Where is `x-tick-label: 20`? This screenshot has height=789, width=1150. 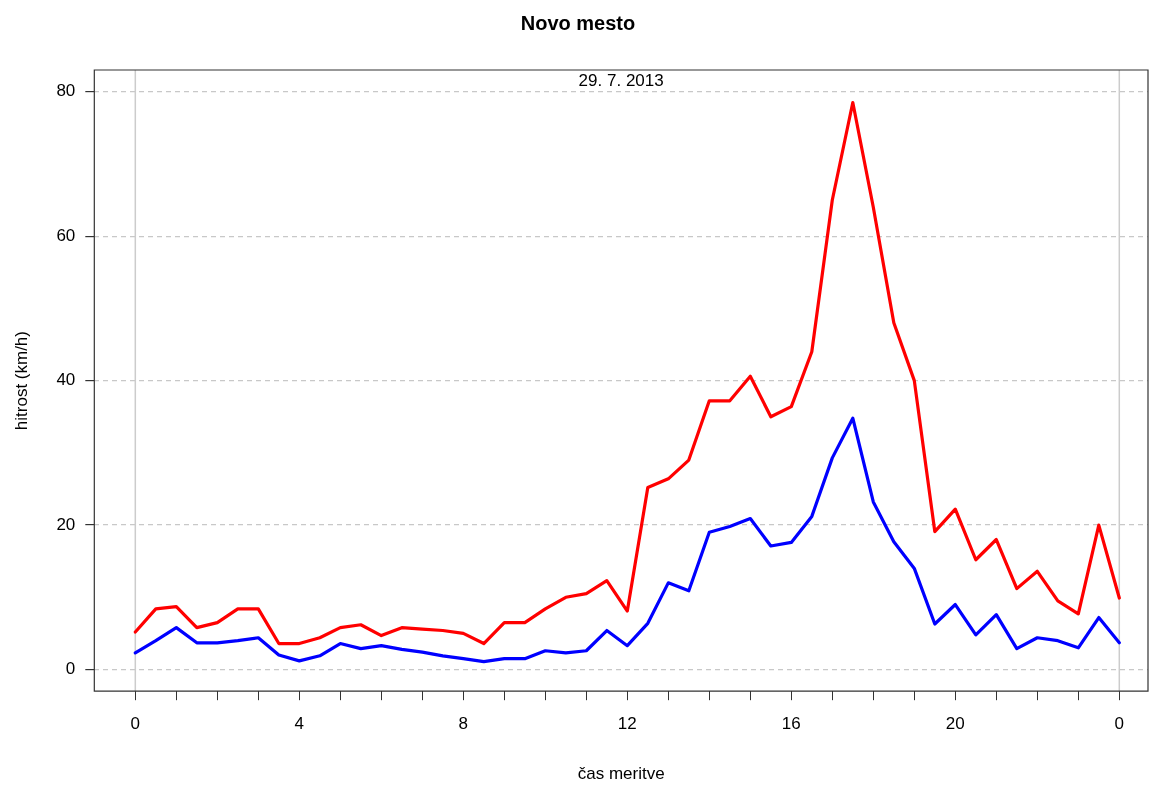 x-tick-label: 20 is located at coordinates (955, 724).